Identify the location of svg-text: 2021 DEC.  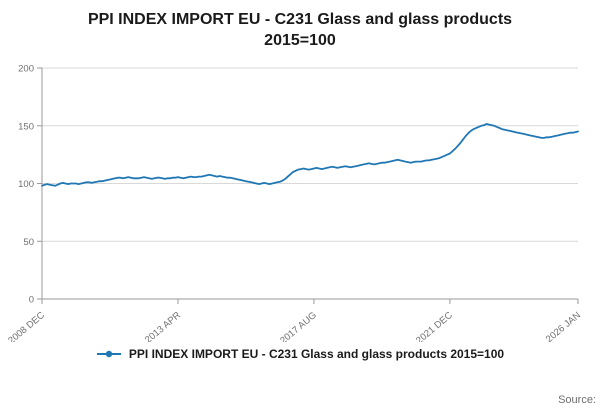
(434, 325).